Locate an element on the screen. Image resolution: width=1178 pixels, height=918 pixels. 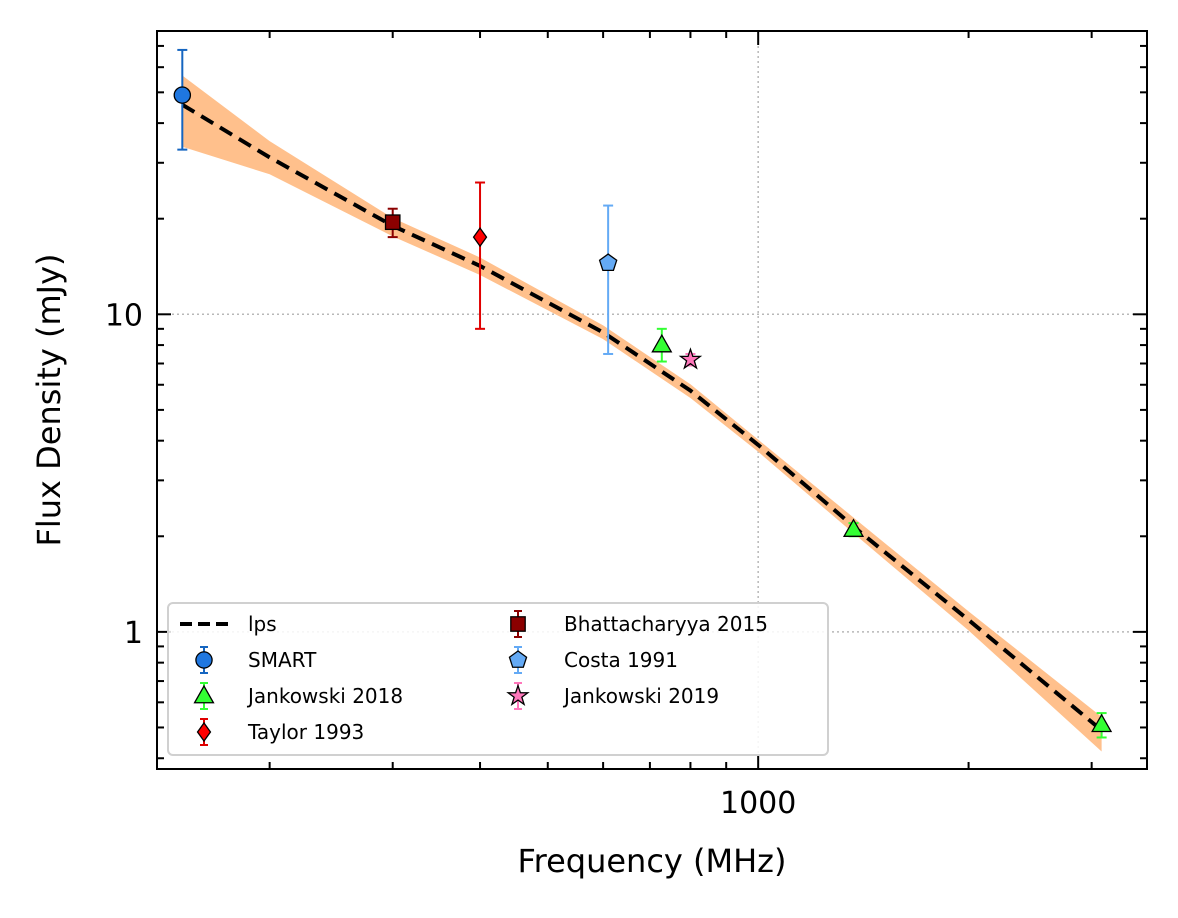
legend-label: Jankowski 2019 is located at coordinates (640, 696).